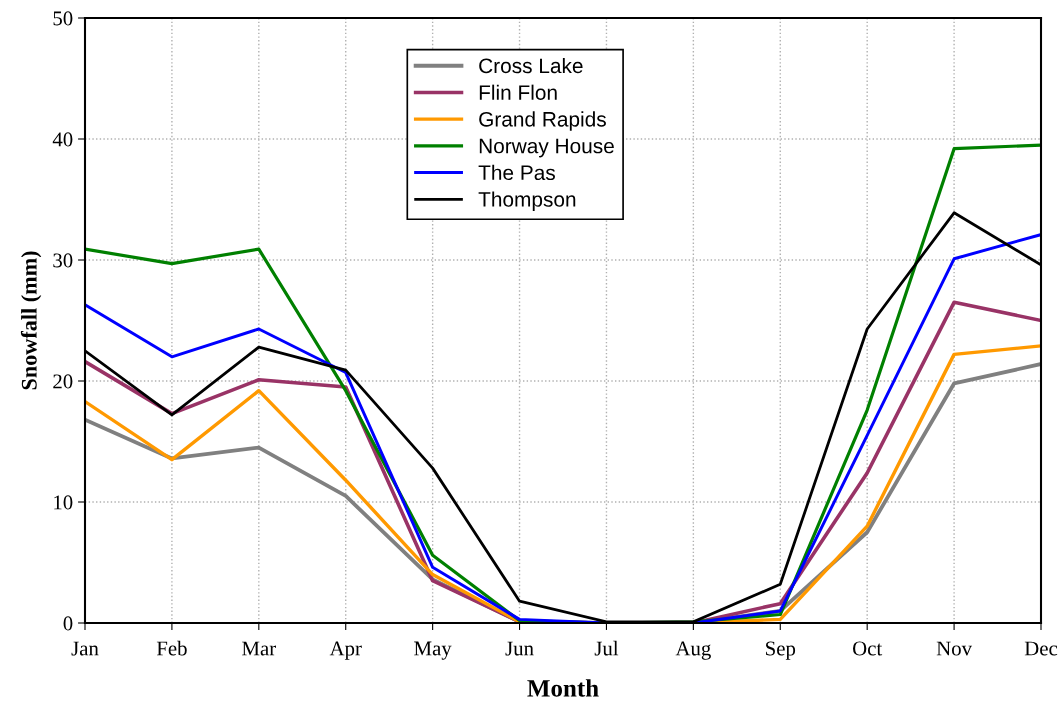  What do you see at coordinates (693, 650) in the screenshot?
I see `x-tick-label: Aug` at bounding box center [693, 650].